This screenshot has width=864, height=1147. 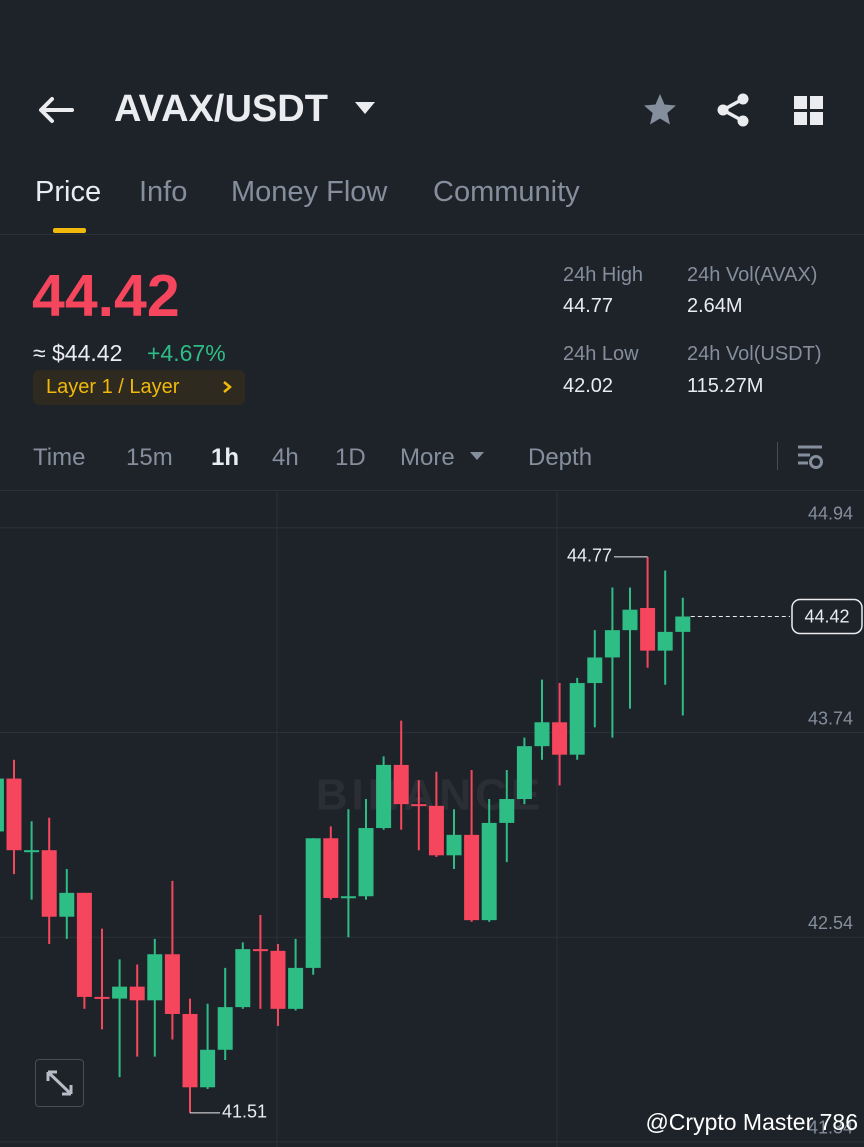 What do you see at coordinates (560, 457) in the screenshot?
I see `timeframe: Depth` at bounding box center [560, 457].